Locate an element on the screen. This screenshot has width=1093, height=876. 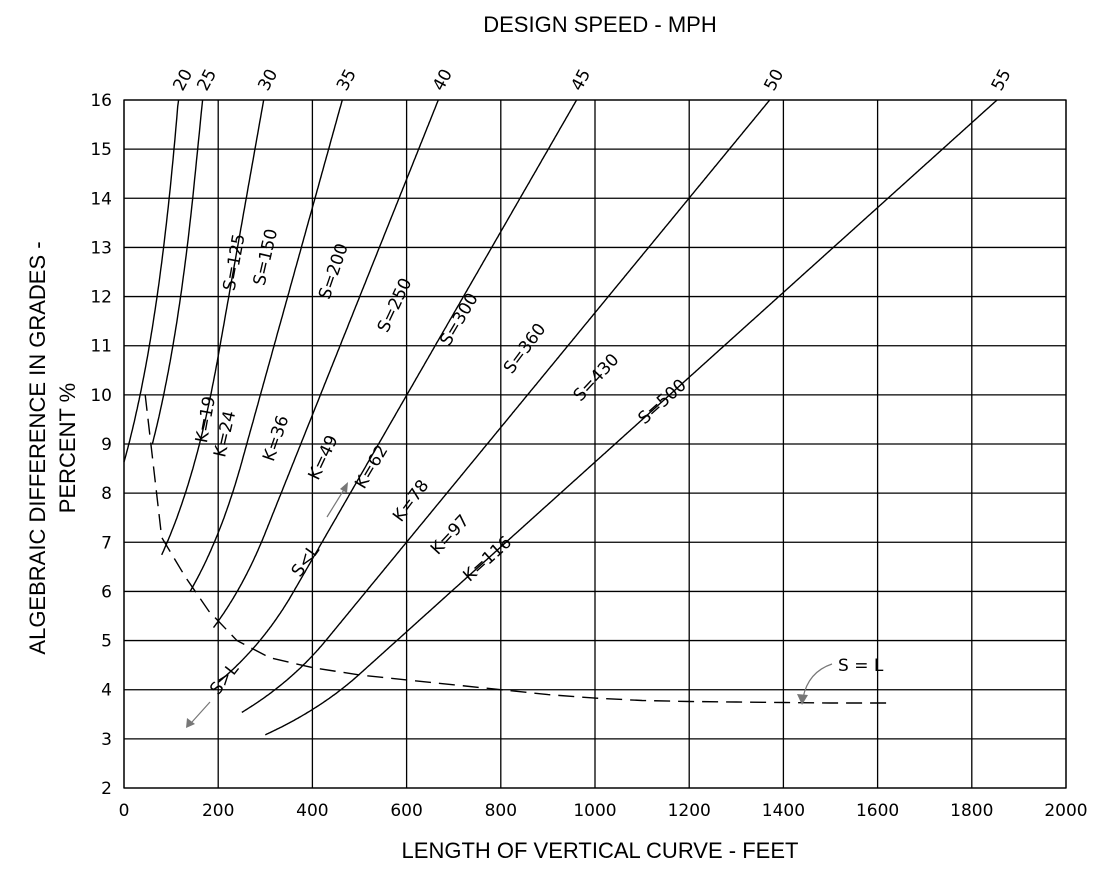
s-equals-l-arrow is located at coordinates (817, 681).